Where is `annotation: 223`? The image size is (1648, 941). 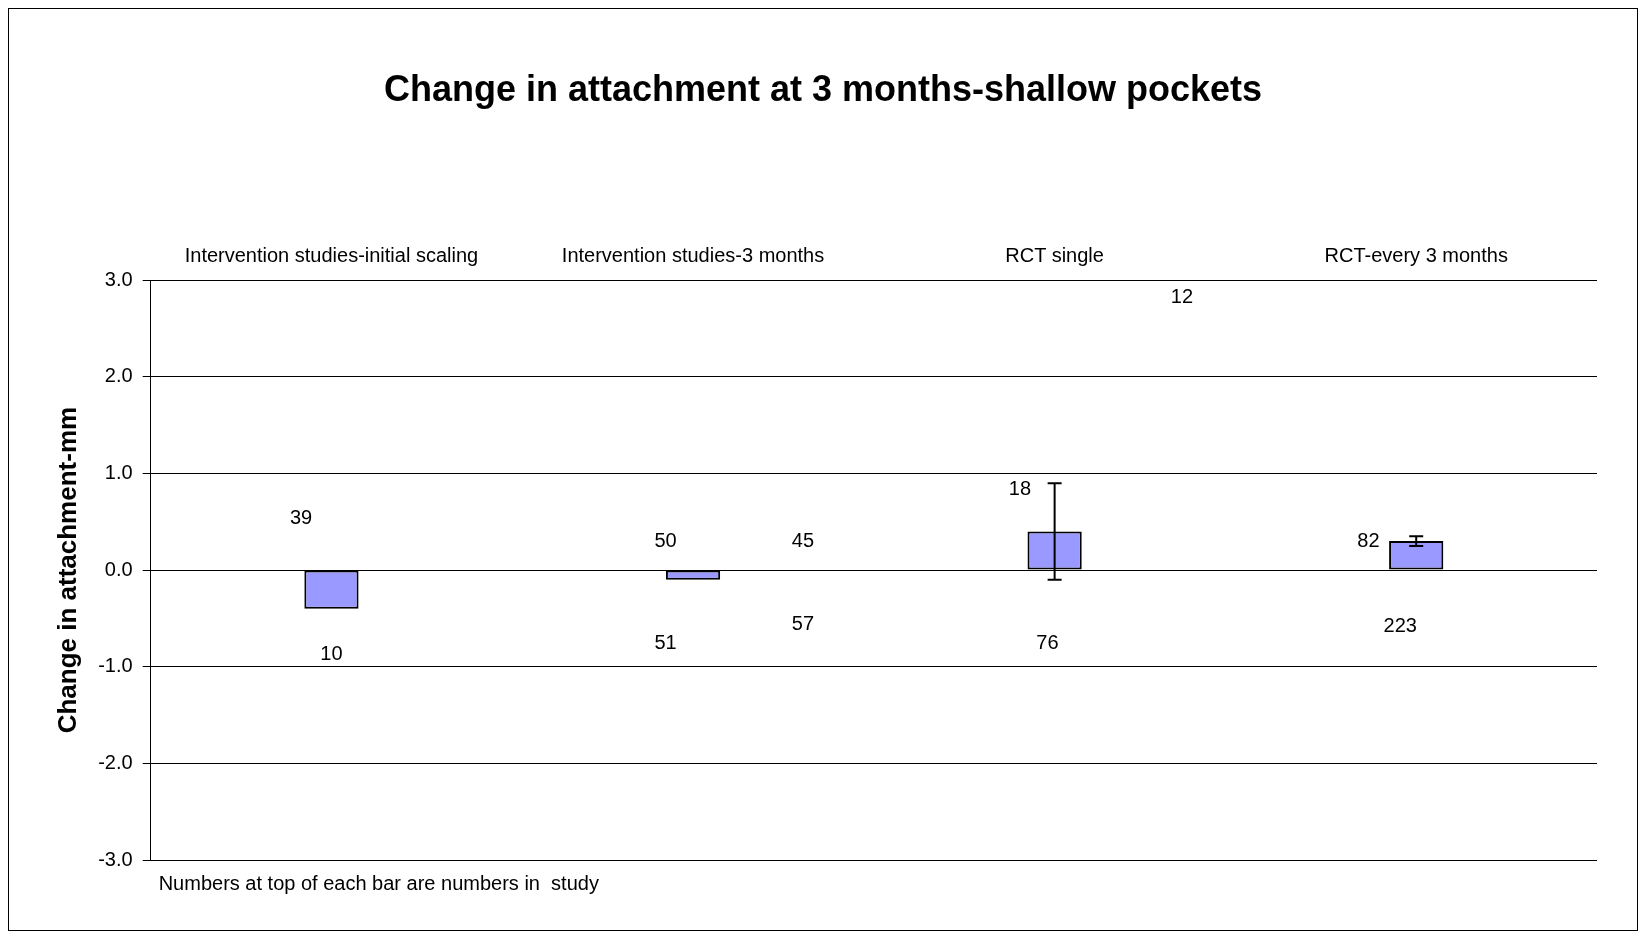 annotation: 223 is located at coordinates (1400, 625).